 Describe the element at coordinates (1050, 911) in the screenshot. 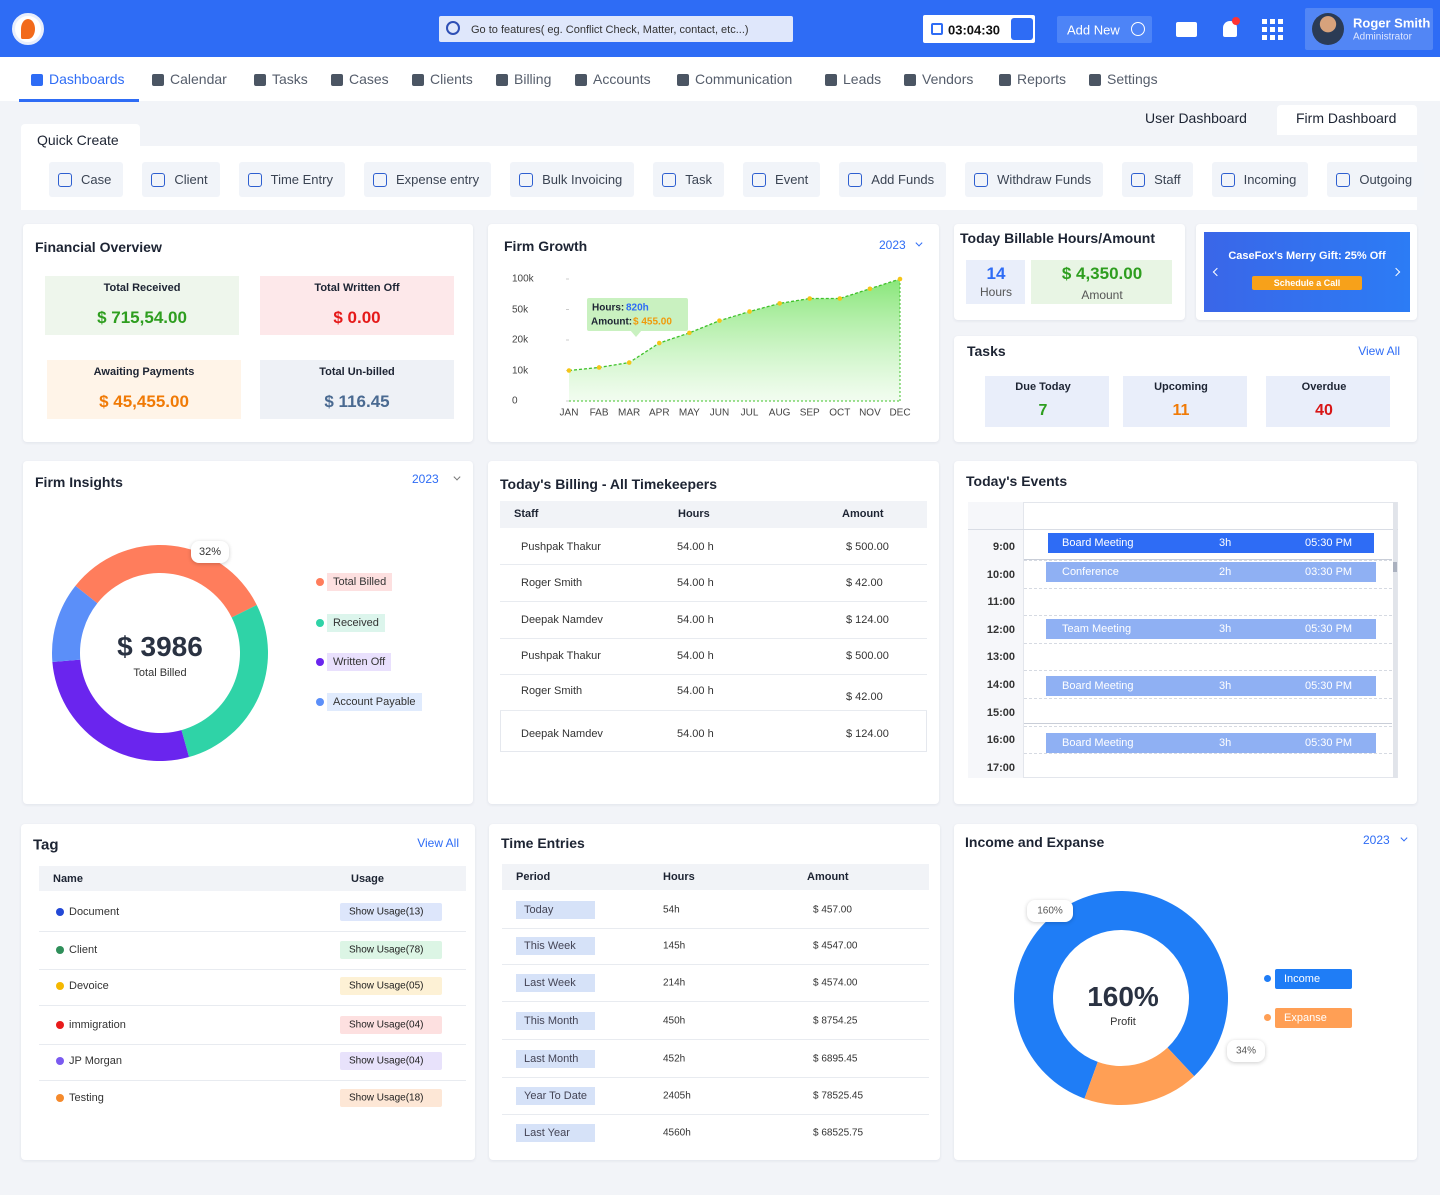

I see `value-label: 160%` at that location.